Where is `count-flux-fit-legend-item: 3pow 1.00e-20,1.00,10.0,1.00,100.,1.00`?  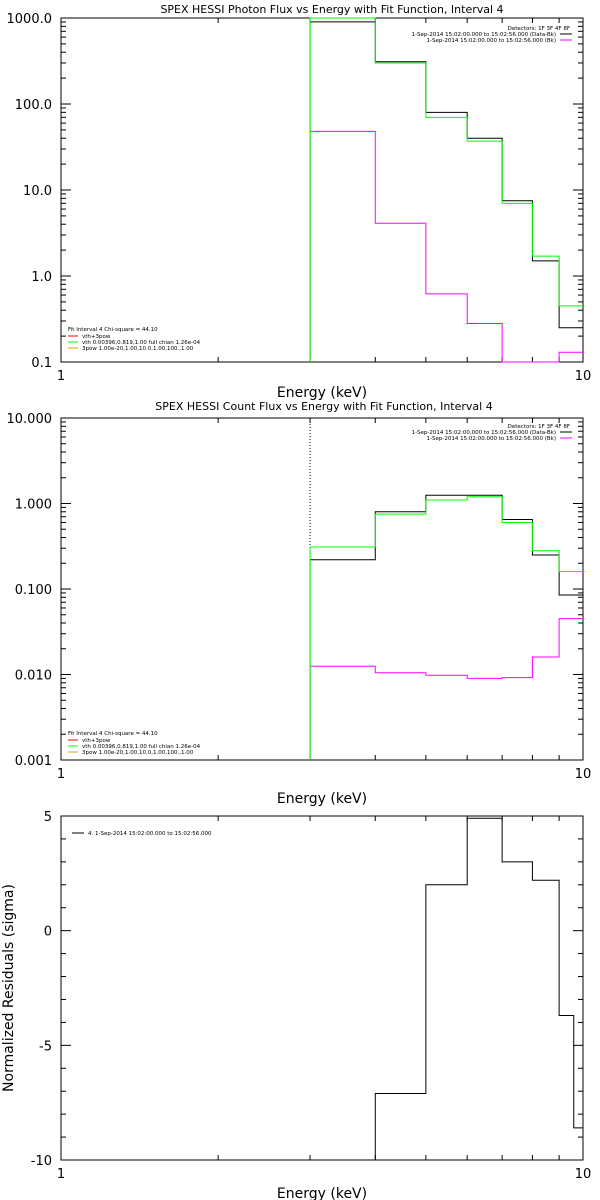 count-flux-fit-legend-item: 3pow 1.00e-20,1.00,10.0,1.00,100.,1.00 is located at coordinates (138, 753).